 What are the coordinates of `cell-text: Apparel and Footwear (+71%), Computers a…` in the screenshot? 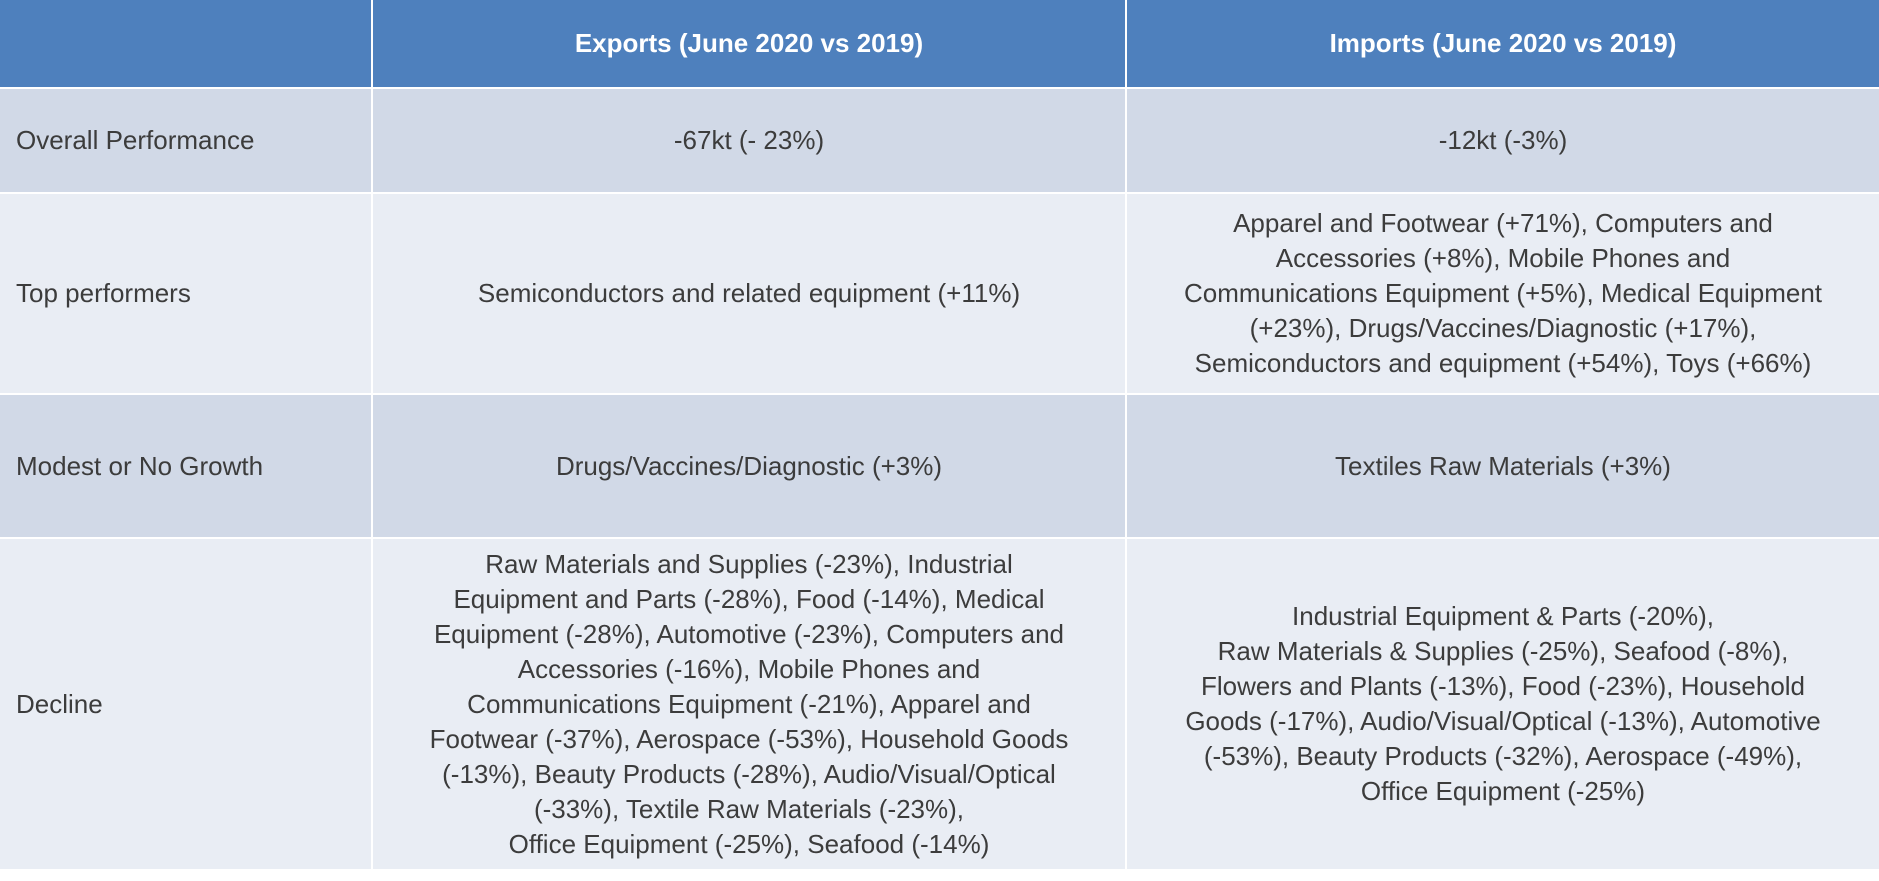 It's located at (1502, 293).